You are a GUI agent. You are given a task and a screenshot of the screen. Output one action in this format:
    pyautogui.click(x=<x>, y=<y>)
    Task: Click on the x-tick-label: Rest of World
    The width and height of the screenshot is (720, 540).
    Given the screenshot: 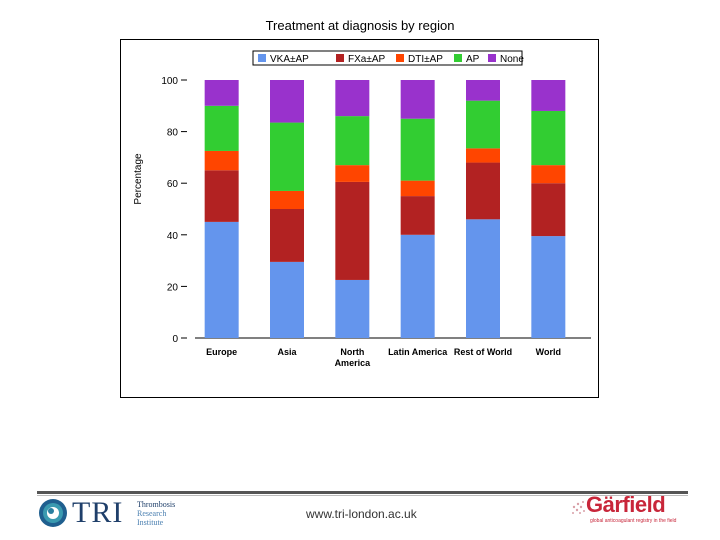 What is the action you would take?
    pyautogui.click(x=483, y=352)
    